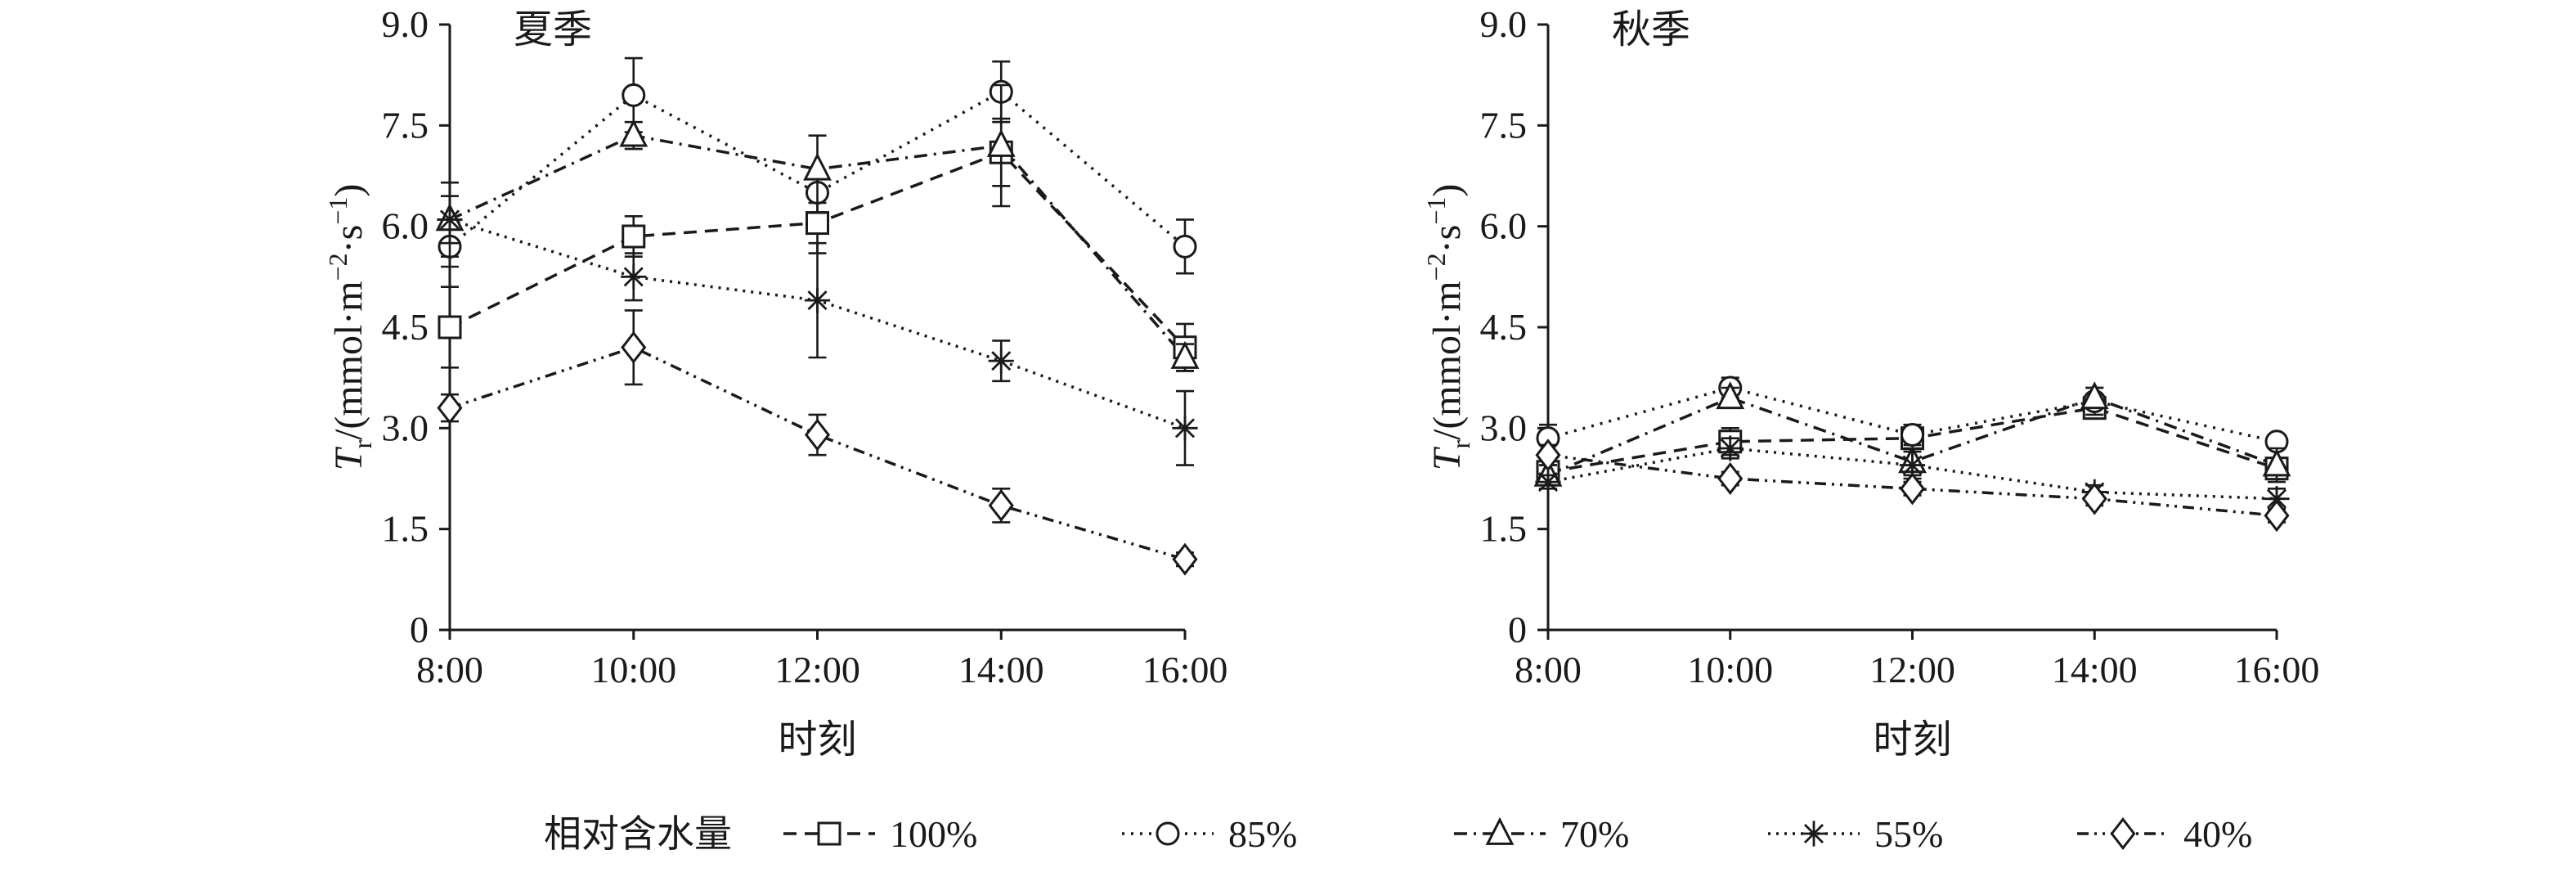 Image resolution: width=2576 pixels, height=877 pixels. Describe the element at coordinates (1908, 834) in the screenshot. I see `legend-item-label: 55%` at that location.